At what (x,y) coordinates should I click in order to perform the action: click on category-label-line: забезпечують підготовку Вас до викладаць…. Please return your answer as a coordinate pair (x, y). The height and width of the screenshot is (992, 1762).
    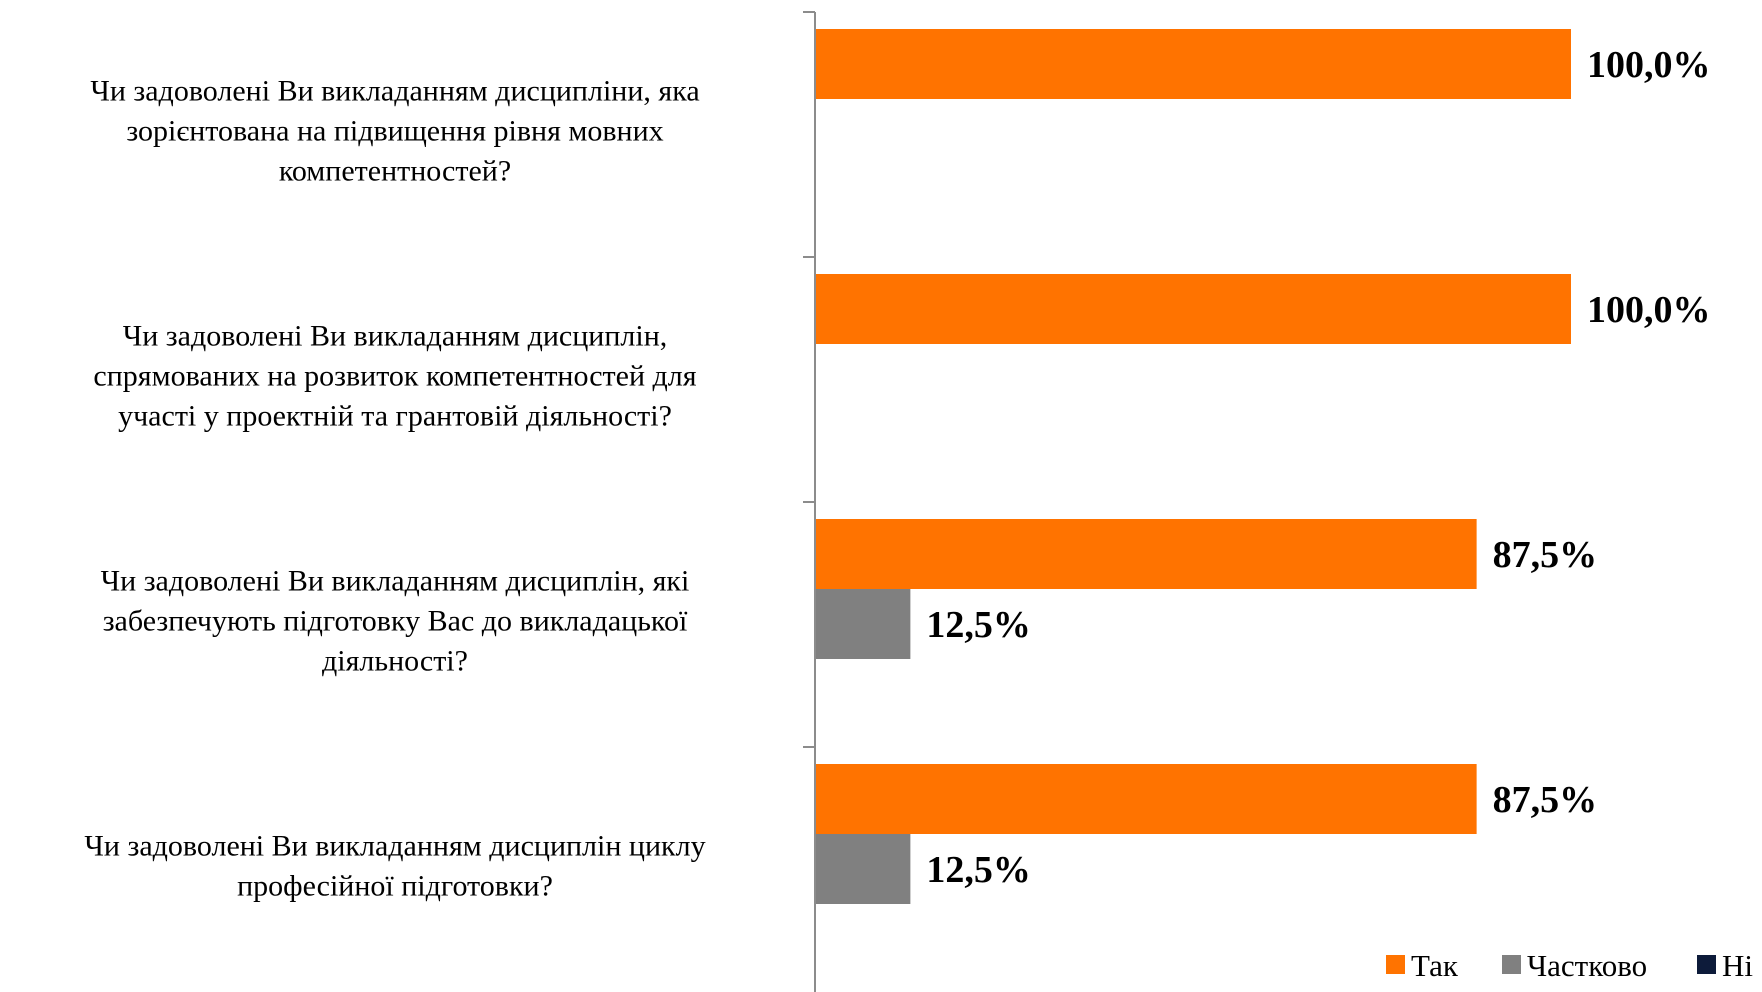
    Looking at the image, I should click on (395, 621).